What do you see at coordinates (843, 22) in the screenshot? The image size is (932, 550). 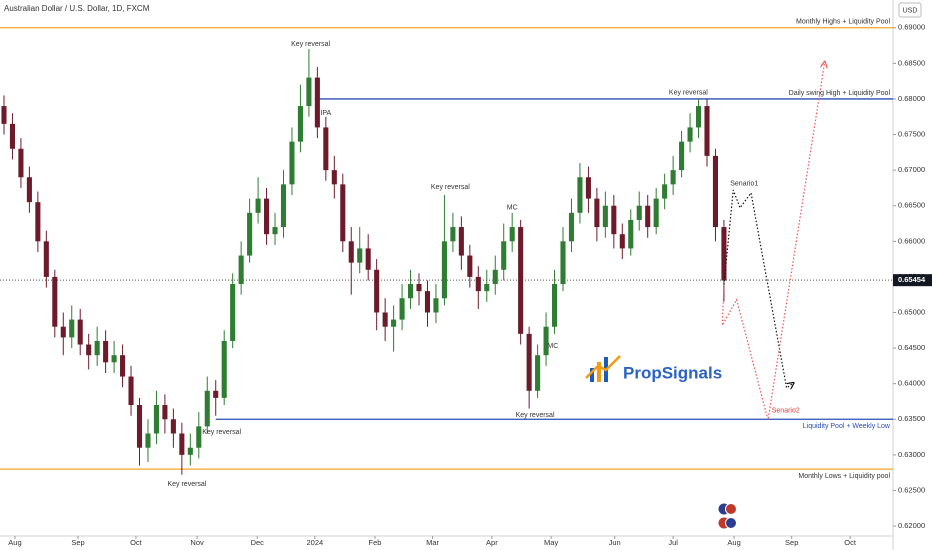 I see `level-label: Monthly Highs + Liquidity Pool` at bounding box center [843, 22].